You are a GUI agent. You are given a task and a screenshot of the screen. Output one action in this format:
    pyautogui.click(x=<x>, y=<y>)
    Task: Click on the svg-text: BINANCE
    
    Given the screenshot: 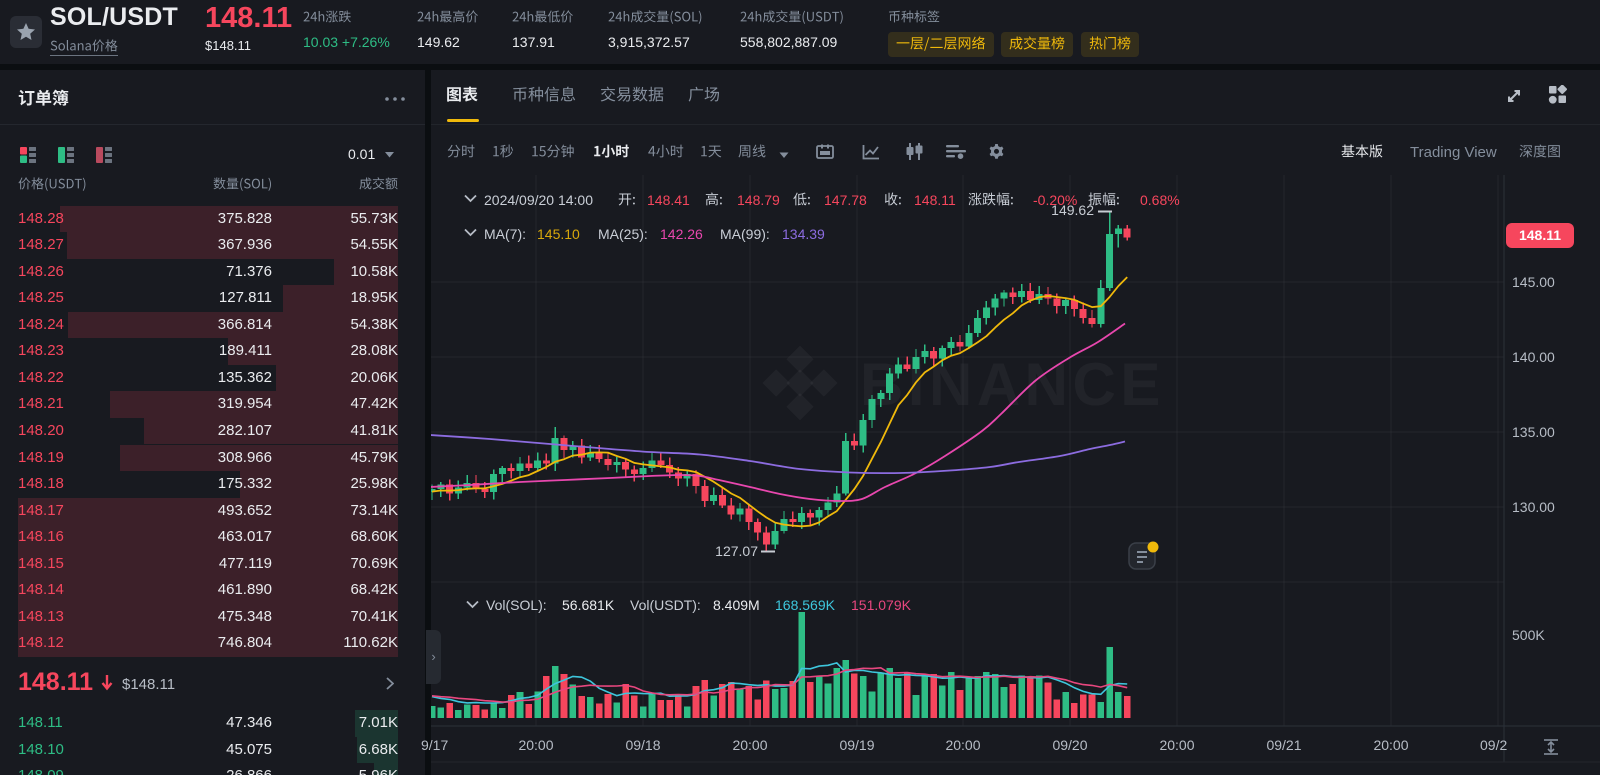 What is the action you would take?
    pyautogui.click(x=1012, y=384)
    